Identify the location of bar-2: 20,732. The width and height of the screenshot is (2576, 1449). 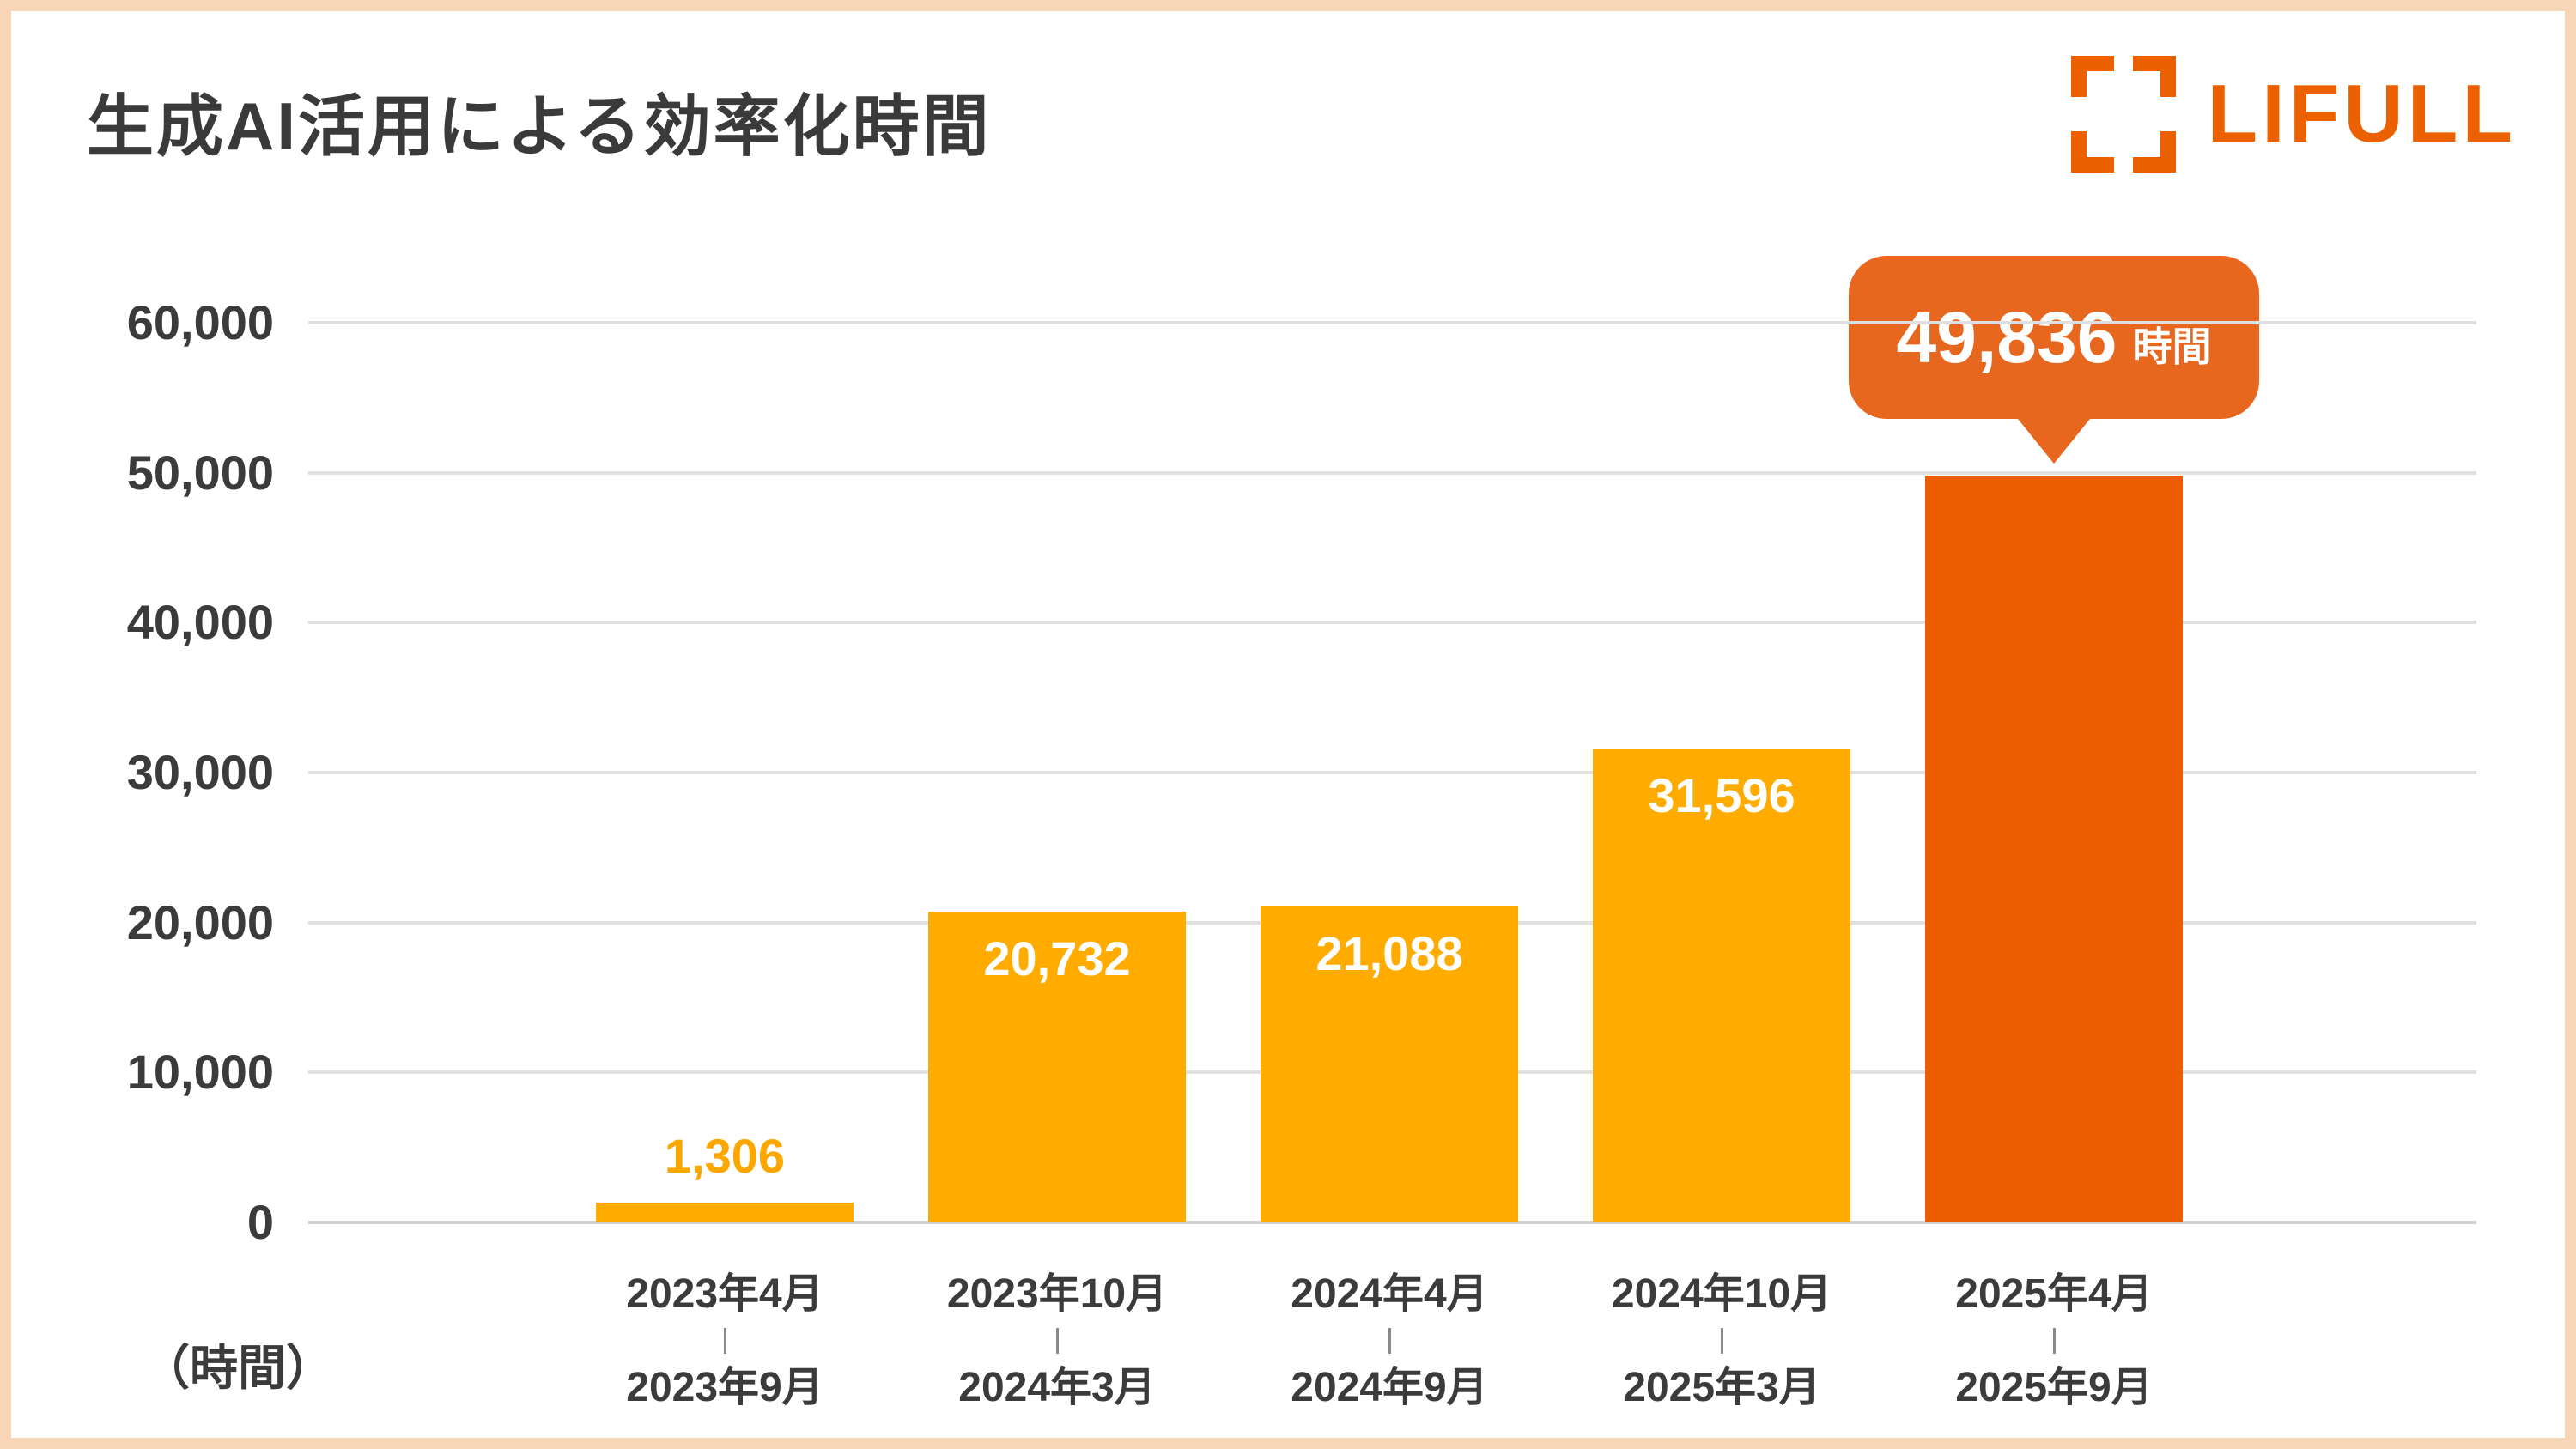
(1057, 1066).